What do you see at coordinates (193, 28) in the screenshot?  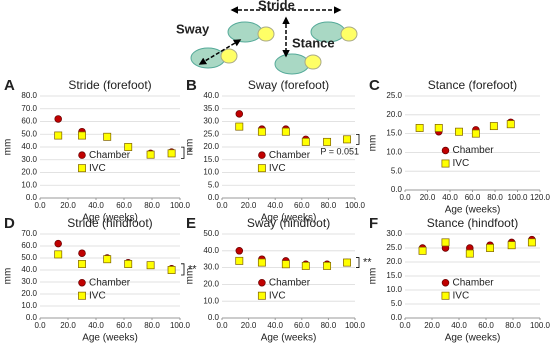 I see `diagram-label: Sway` at bounding box center [193, 28].